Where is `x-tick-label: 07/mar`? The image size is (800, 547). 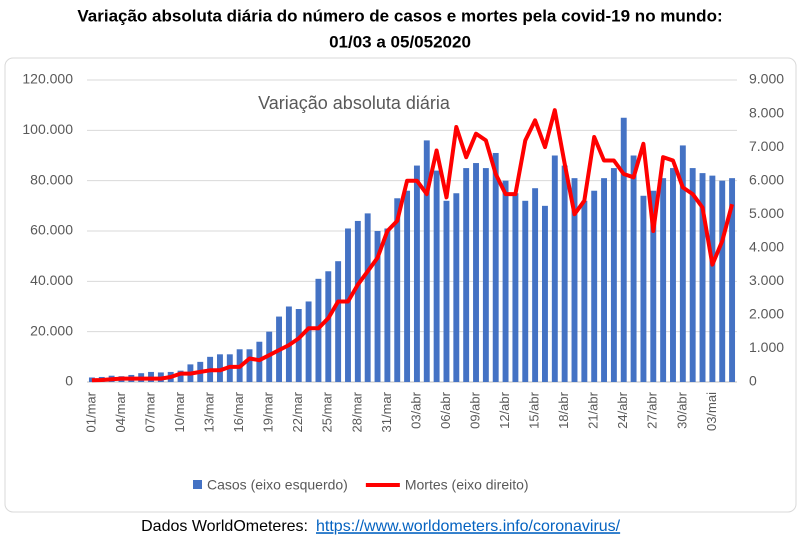
x-tick-label: 07/mar is located at coordinates (149, 411).